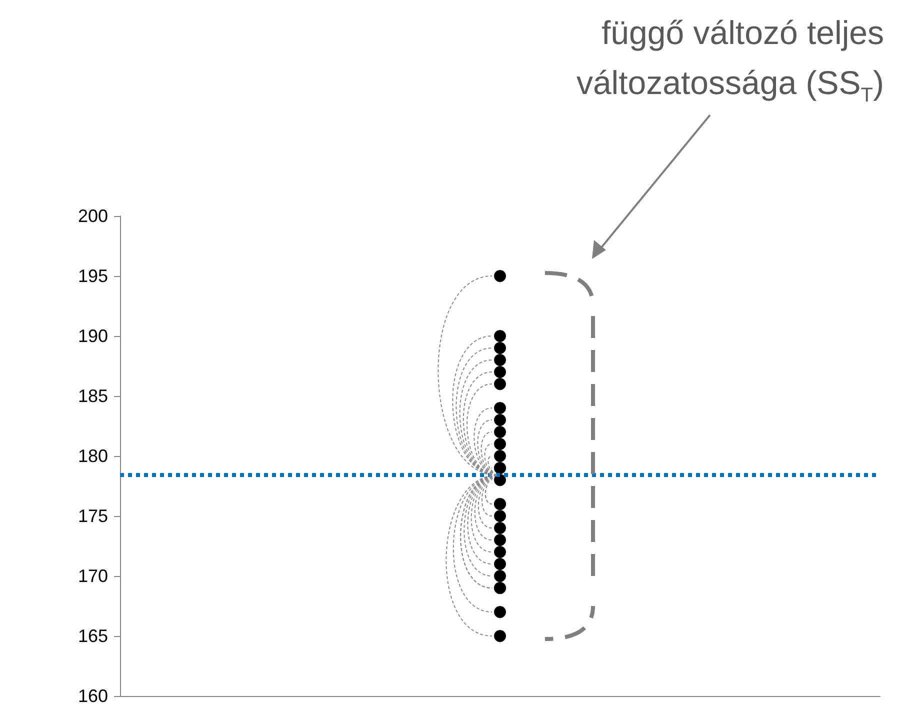 The height and width of the screenshot is (706, 904). I want to click on y-tick-label: 195, so click(93, 276).